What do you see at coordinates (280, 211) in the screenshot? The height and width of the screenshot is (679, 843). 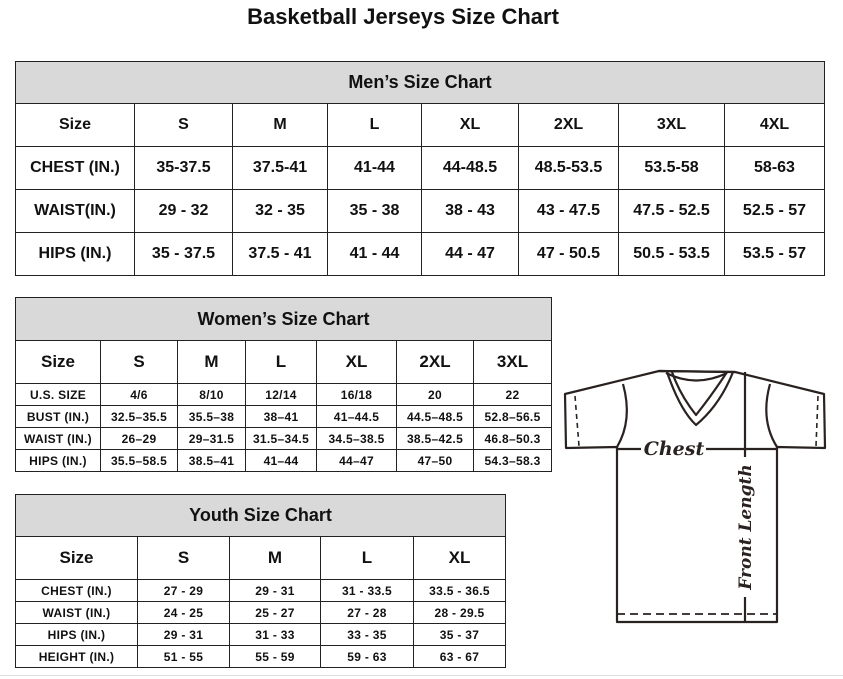 I see `table-cell: 32 - 35` at bounding box center [280, 211].